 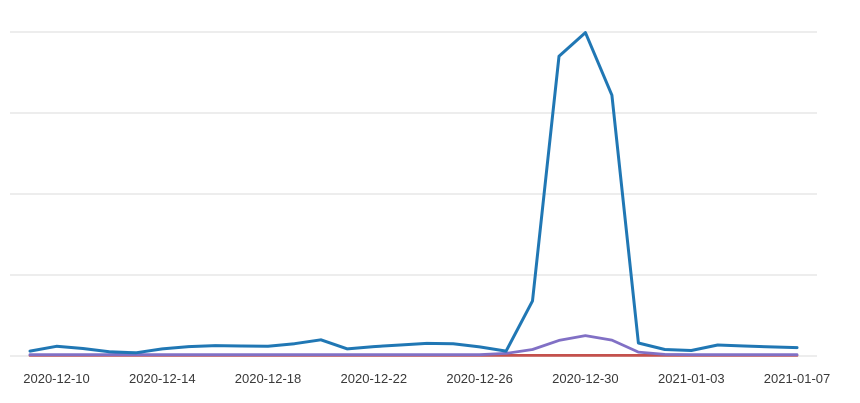 What do you see at coordinates (413, 345) in the screenshot?
I see `series-purple-line` at bounding box center [413, 345].